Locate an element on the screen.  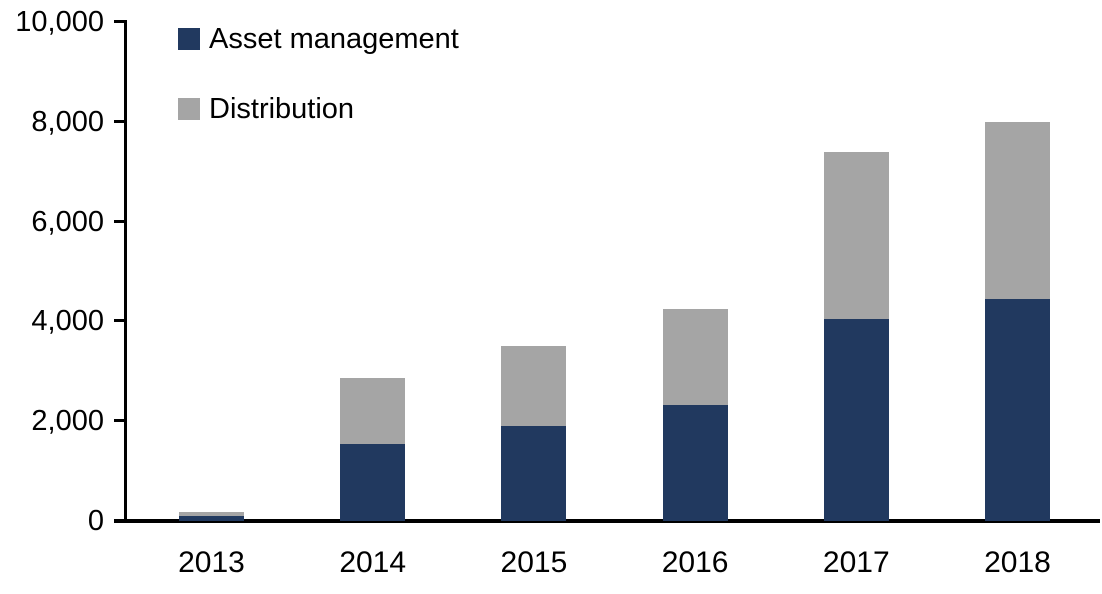
legend-item-asset-management: Asset management is located at coordinates (318, 39).